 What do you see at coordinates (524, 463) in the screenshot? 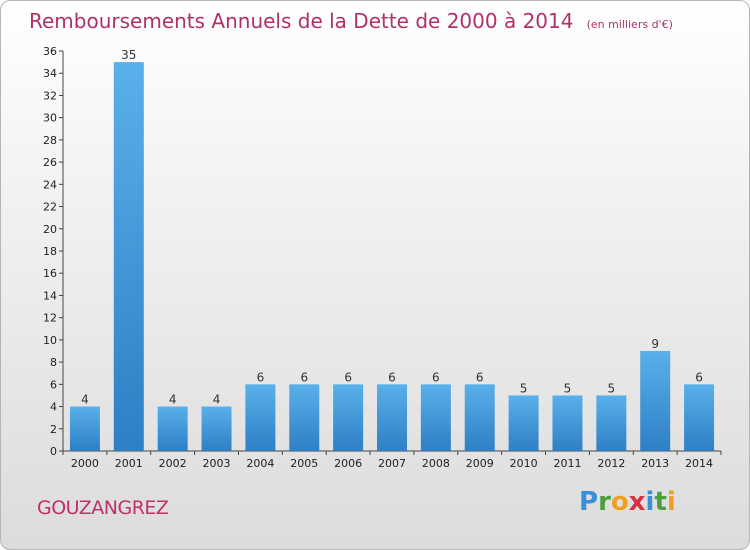
I see `x-tick-label: 2010` at bounding box center [524, 463].